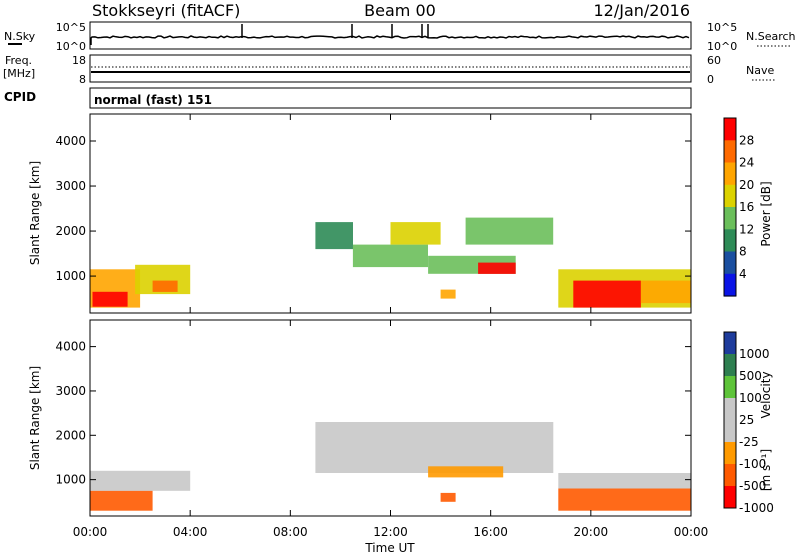  What do you see at coordinates (766, 213) in the screenshot?
I see `power-colorbar-label: Power [dB]` at bounding box center [766, 213].